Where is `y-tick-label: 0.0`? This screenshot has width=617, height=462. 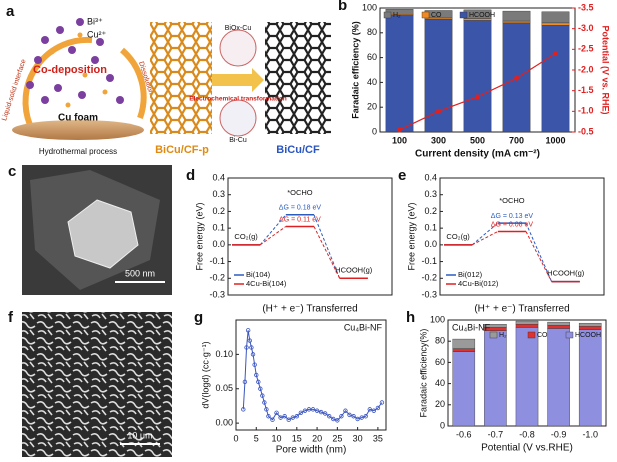 y-tick-label: 0.0 is located at coordinates (430, 244).